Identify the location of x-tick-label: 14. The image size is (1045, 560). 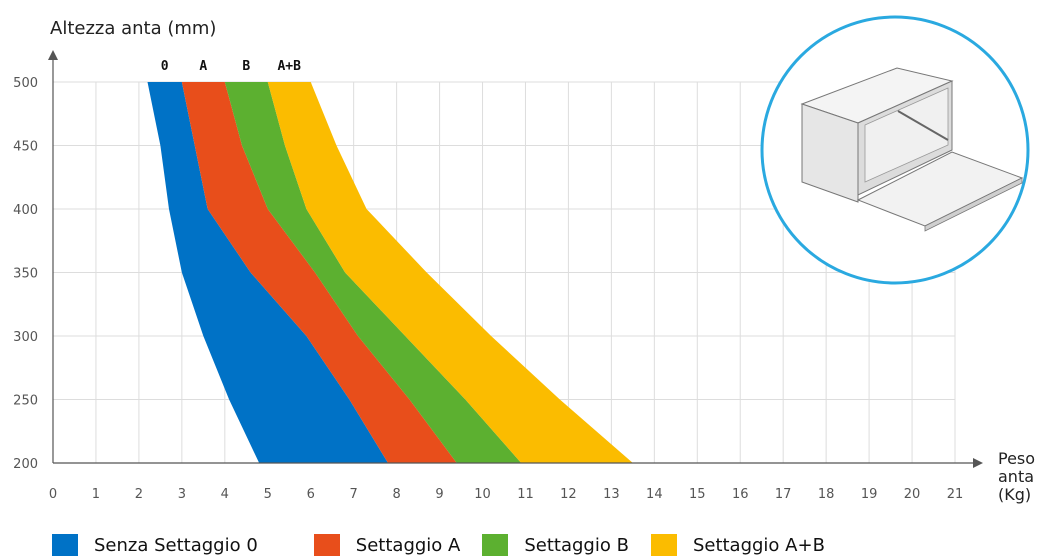
(654, 494).